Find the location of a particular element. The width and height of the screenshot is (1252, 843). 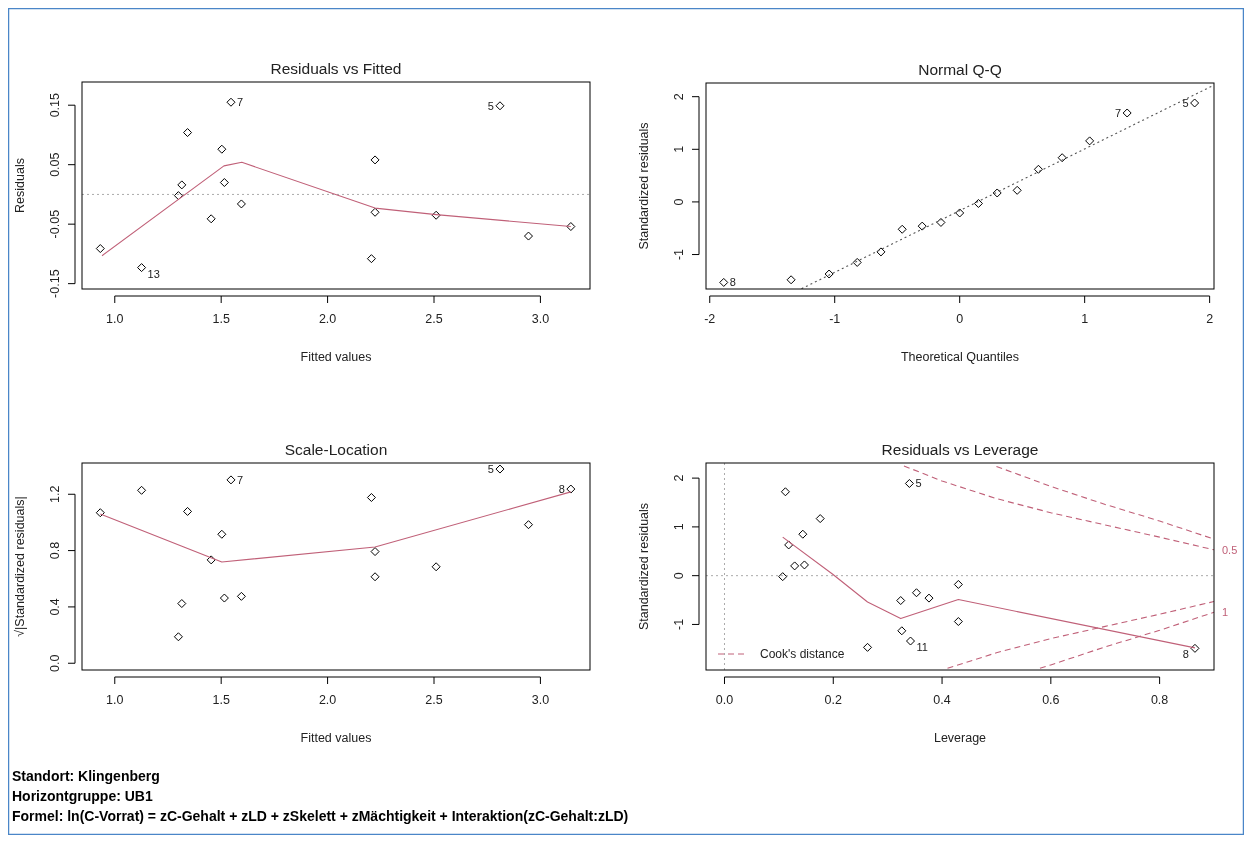

chart-title: Residuals vs Leverage is located at coordinates (960, 449).